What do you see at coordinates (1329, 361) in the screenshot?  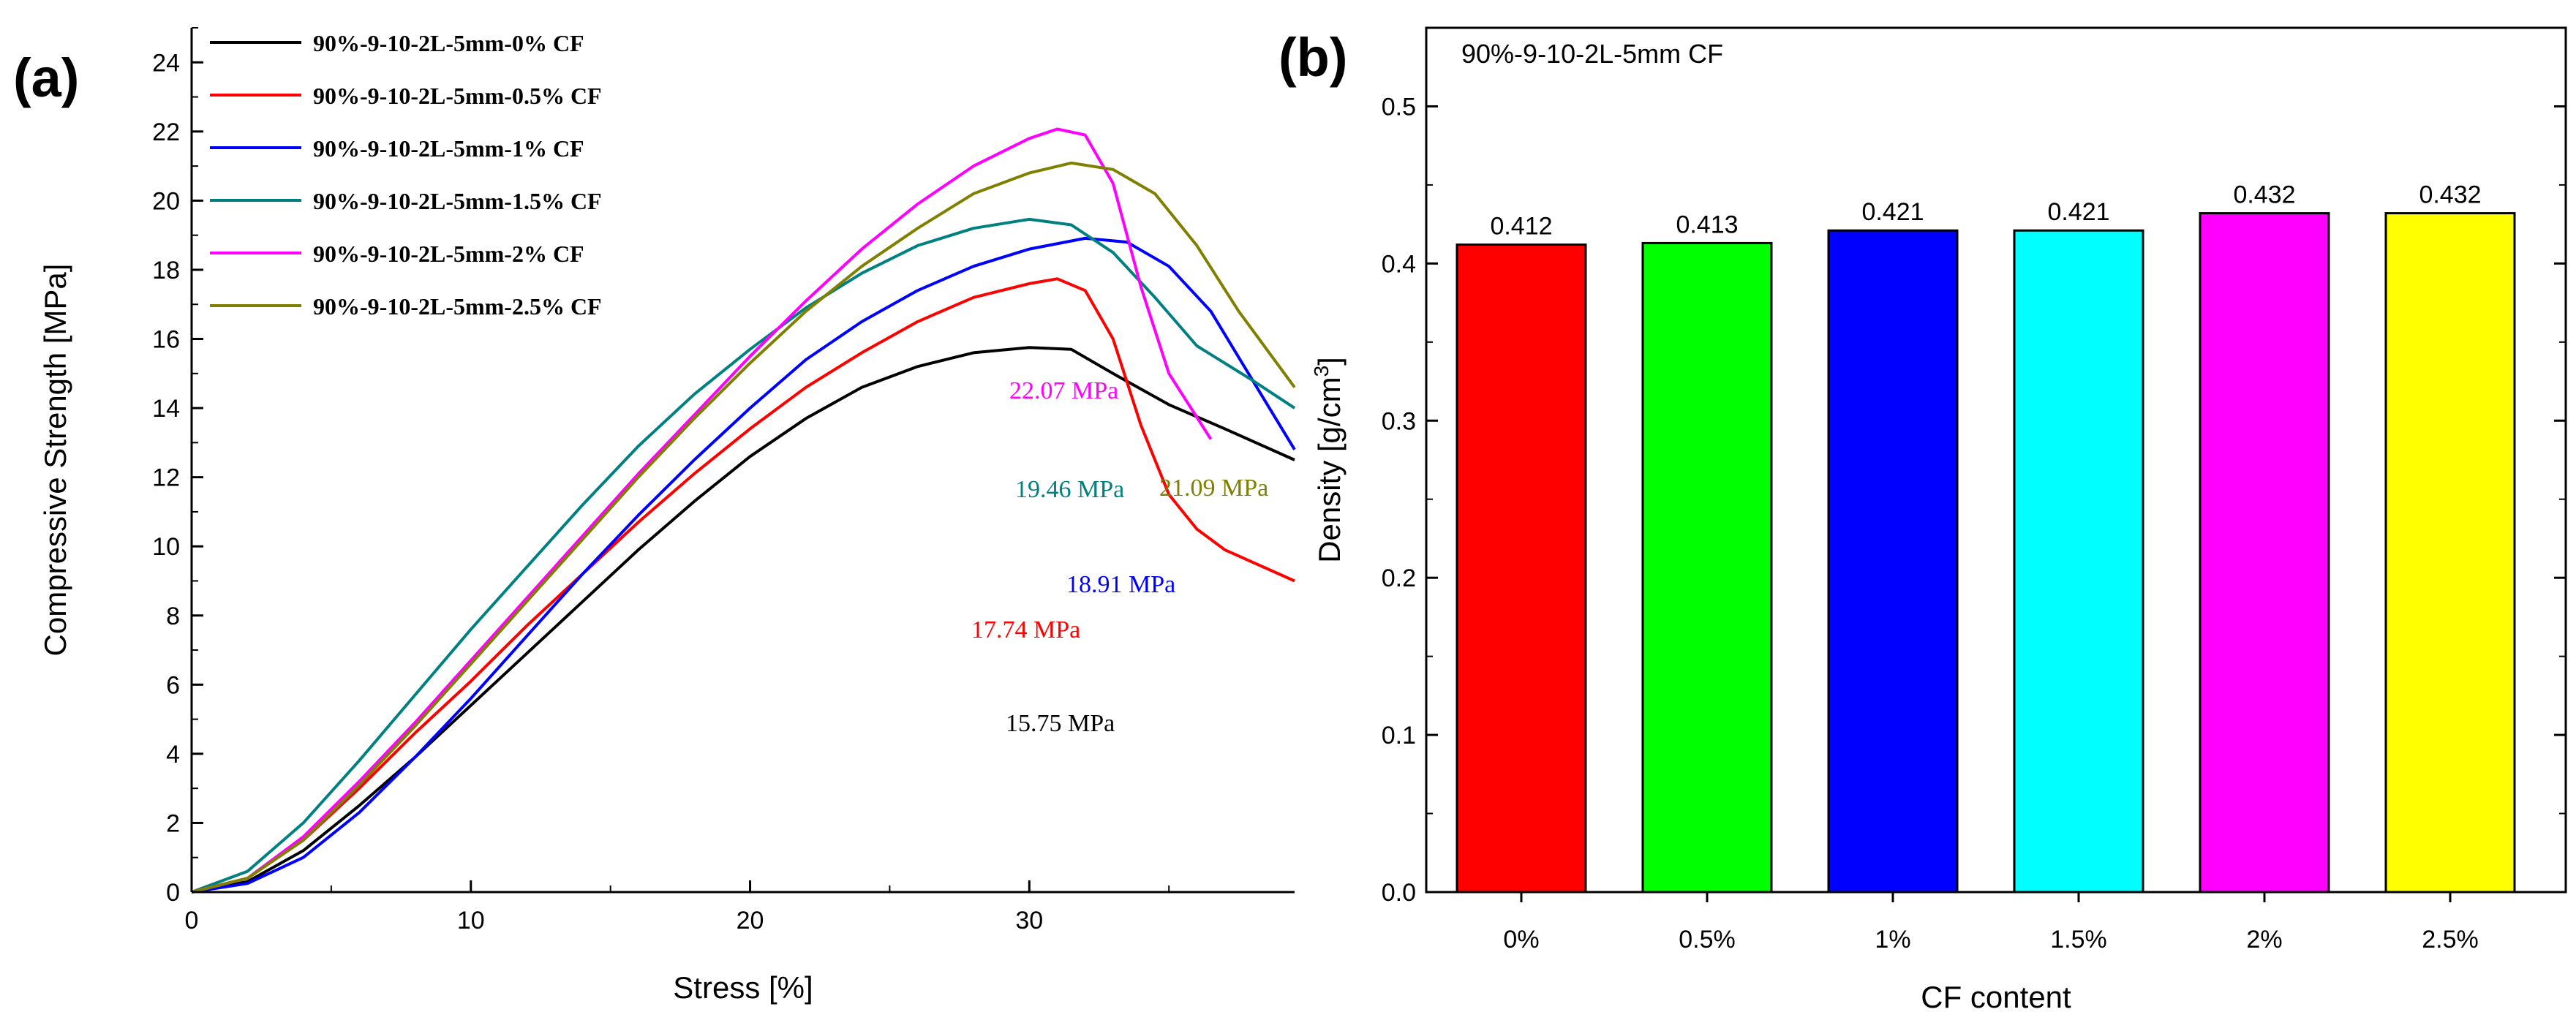 I see `y-axis-title-end: ]` at bounding box center [1329, 361].